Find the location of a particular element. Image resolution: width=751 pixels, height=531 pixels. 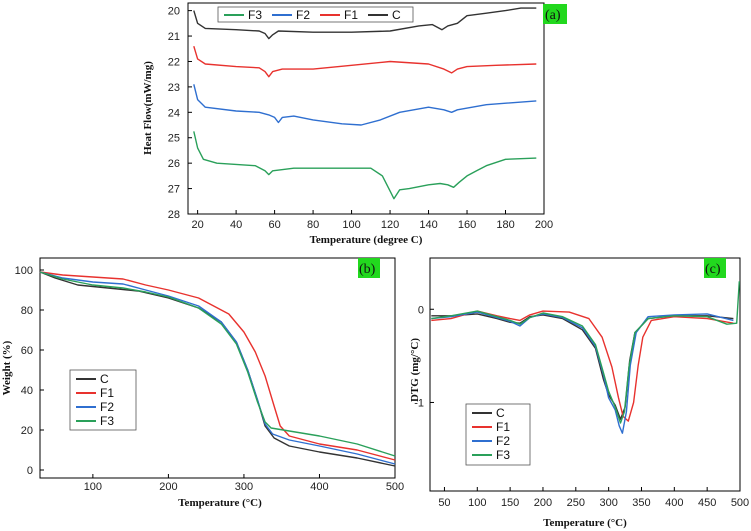

panel-c-series is located at coordinates (585, 357).